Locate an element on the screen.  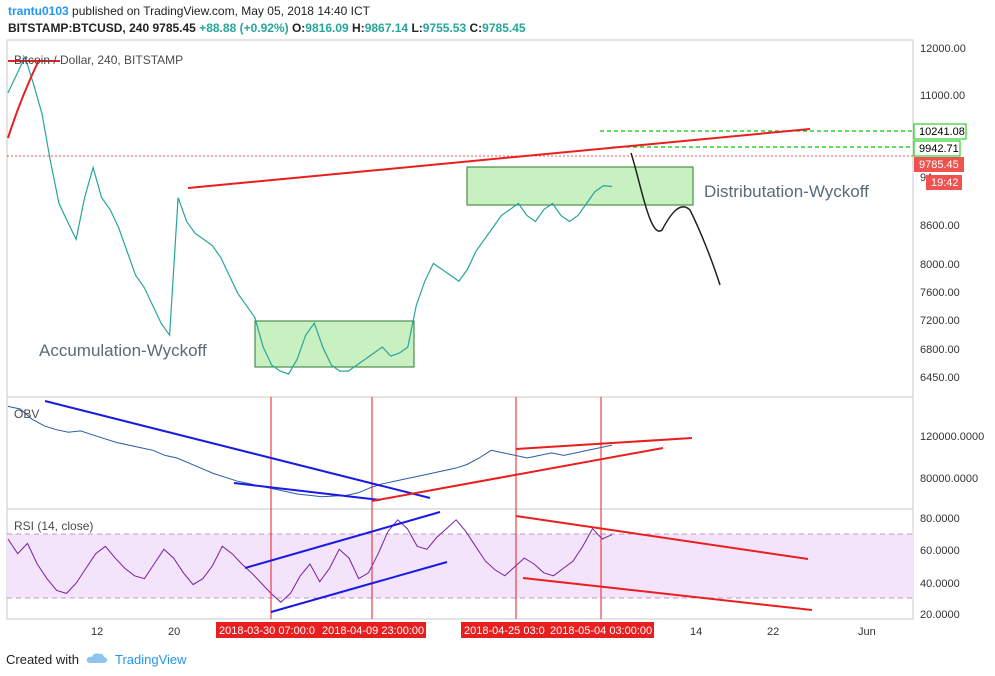
time-label-1: 2018-03-30 07:00:0 is located at coordinates (267, 631).